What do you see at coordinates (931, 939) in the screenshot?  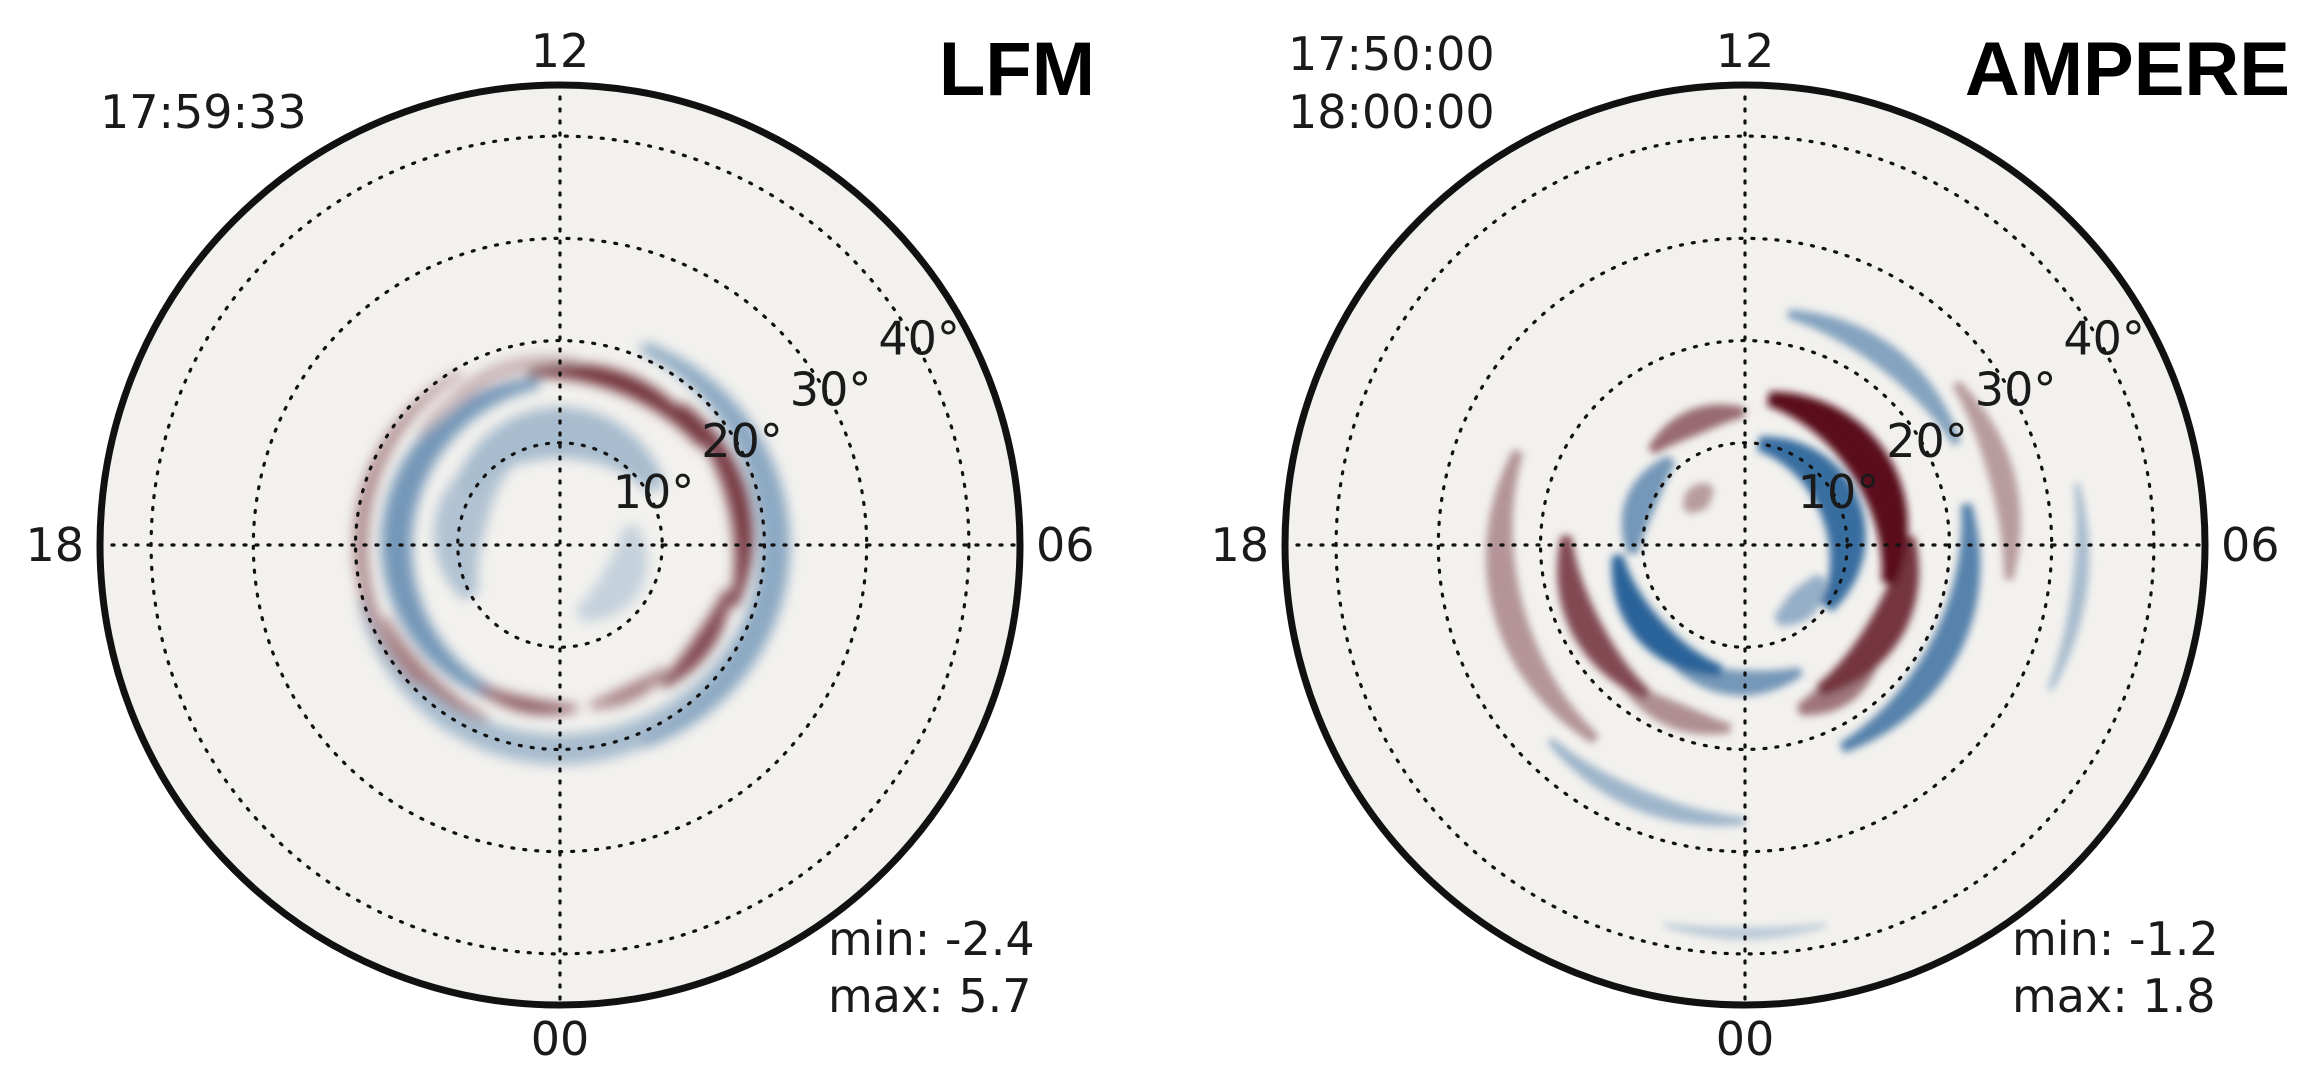 I see `min-label: min: -2.4` at bounding box center [931, 939].